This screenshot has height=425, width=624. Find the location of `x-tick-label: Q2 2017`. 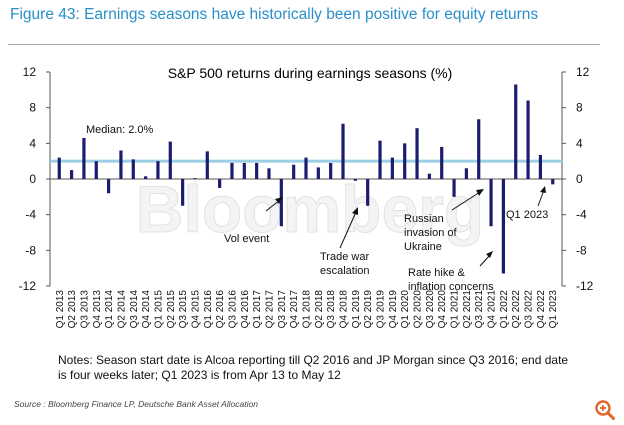

x-tick-label: Q2 2017 is located at coordinates (269, 309).